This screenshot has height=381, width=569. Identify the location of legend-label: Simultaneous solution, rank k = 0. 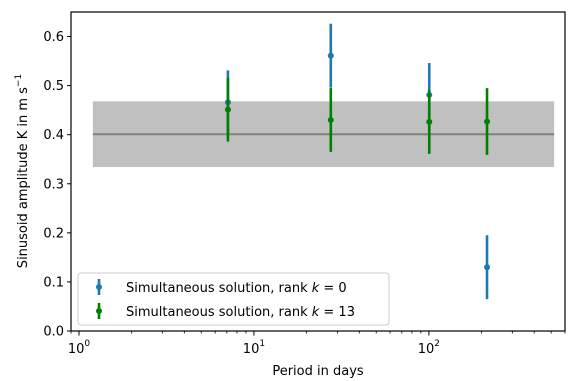
(236, 288).